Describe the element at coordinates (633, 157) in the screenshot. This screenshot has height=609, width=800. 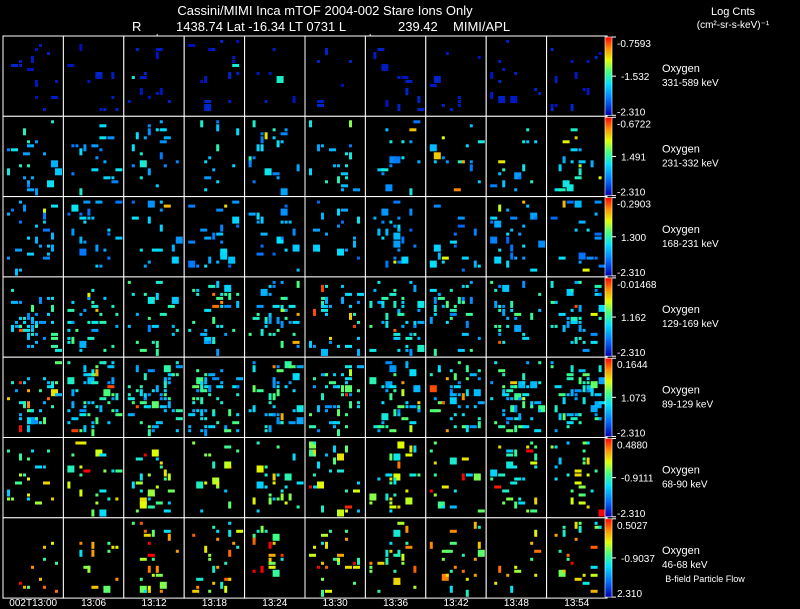
I see `scale-mid-label: 1.491` at that location.